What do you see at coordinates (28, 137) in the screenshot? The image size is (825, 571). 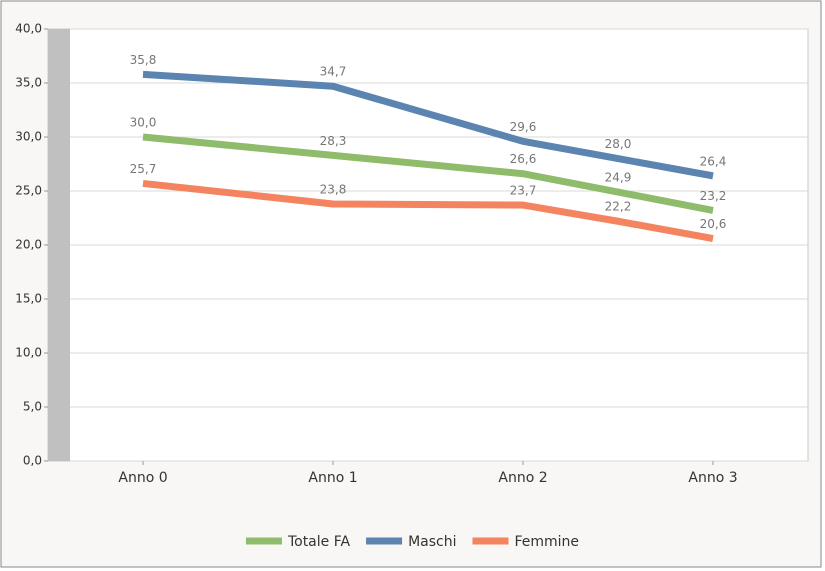 I see `y-tick-label: 30,0` at bounding box center [28, 137].